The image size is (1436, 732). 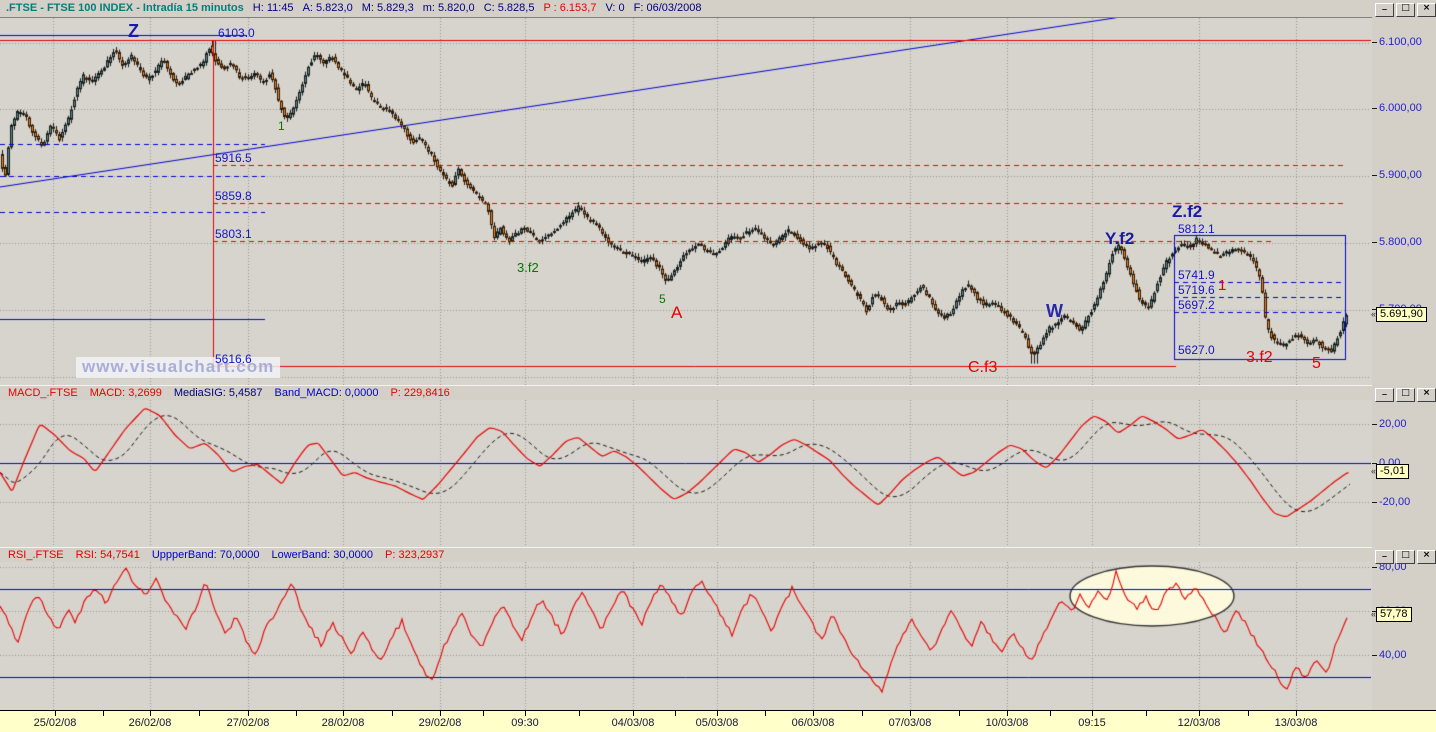 What do you see at coordinates (233, 358) in the screenshot?
I see `price-level-label: 5616.6` at bounding box center [233, 358].